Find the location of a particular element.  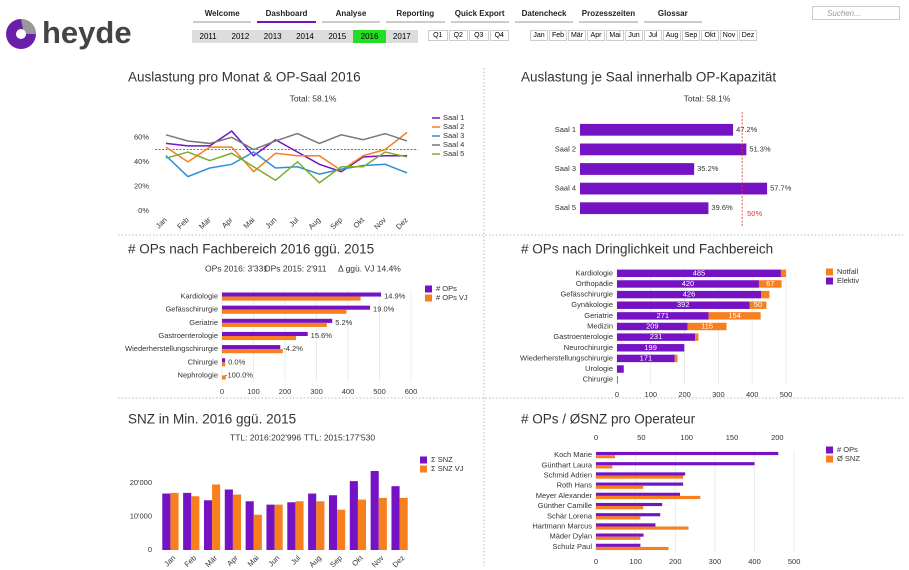

value-label: 35.2% is located at coordinates (708, 168).